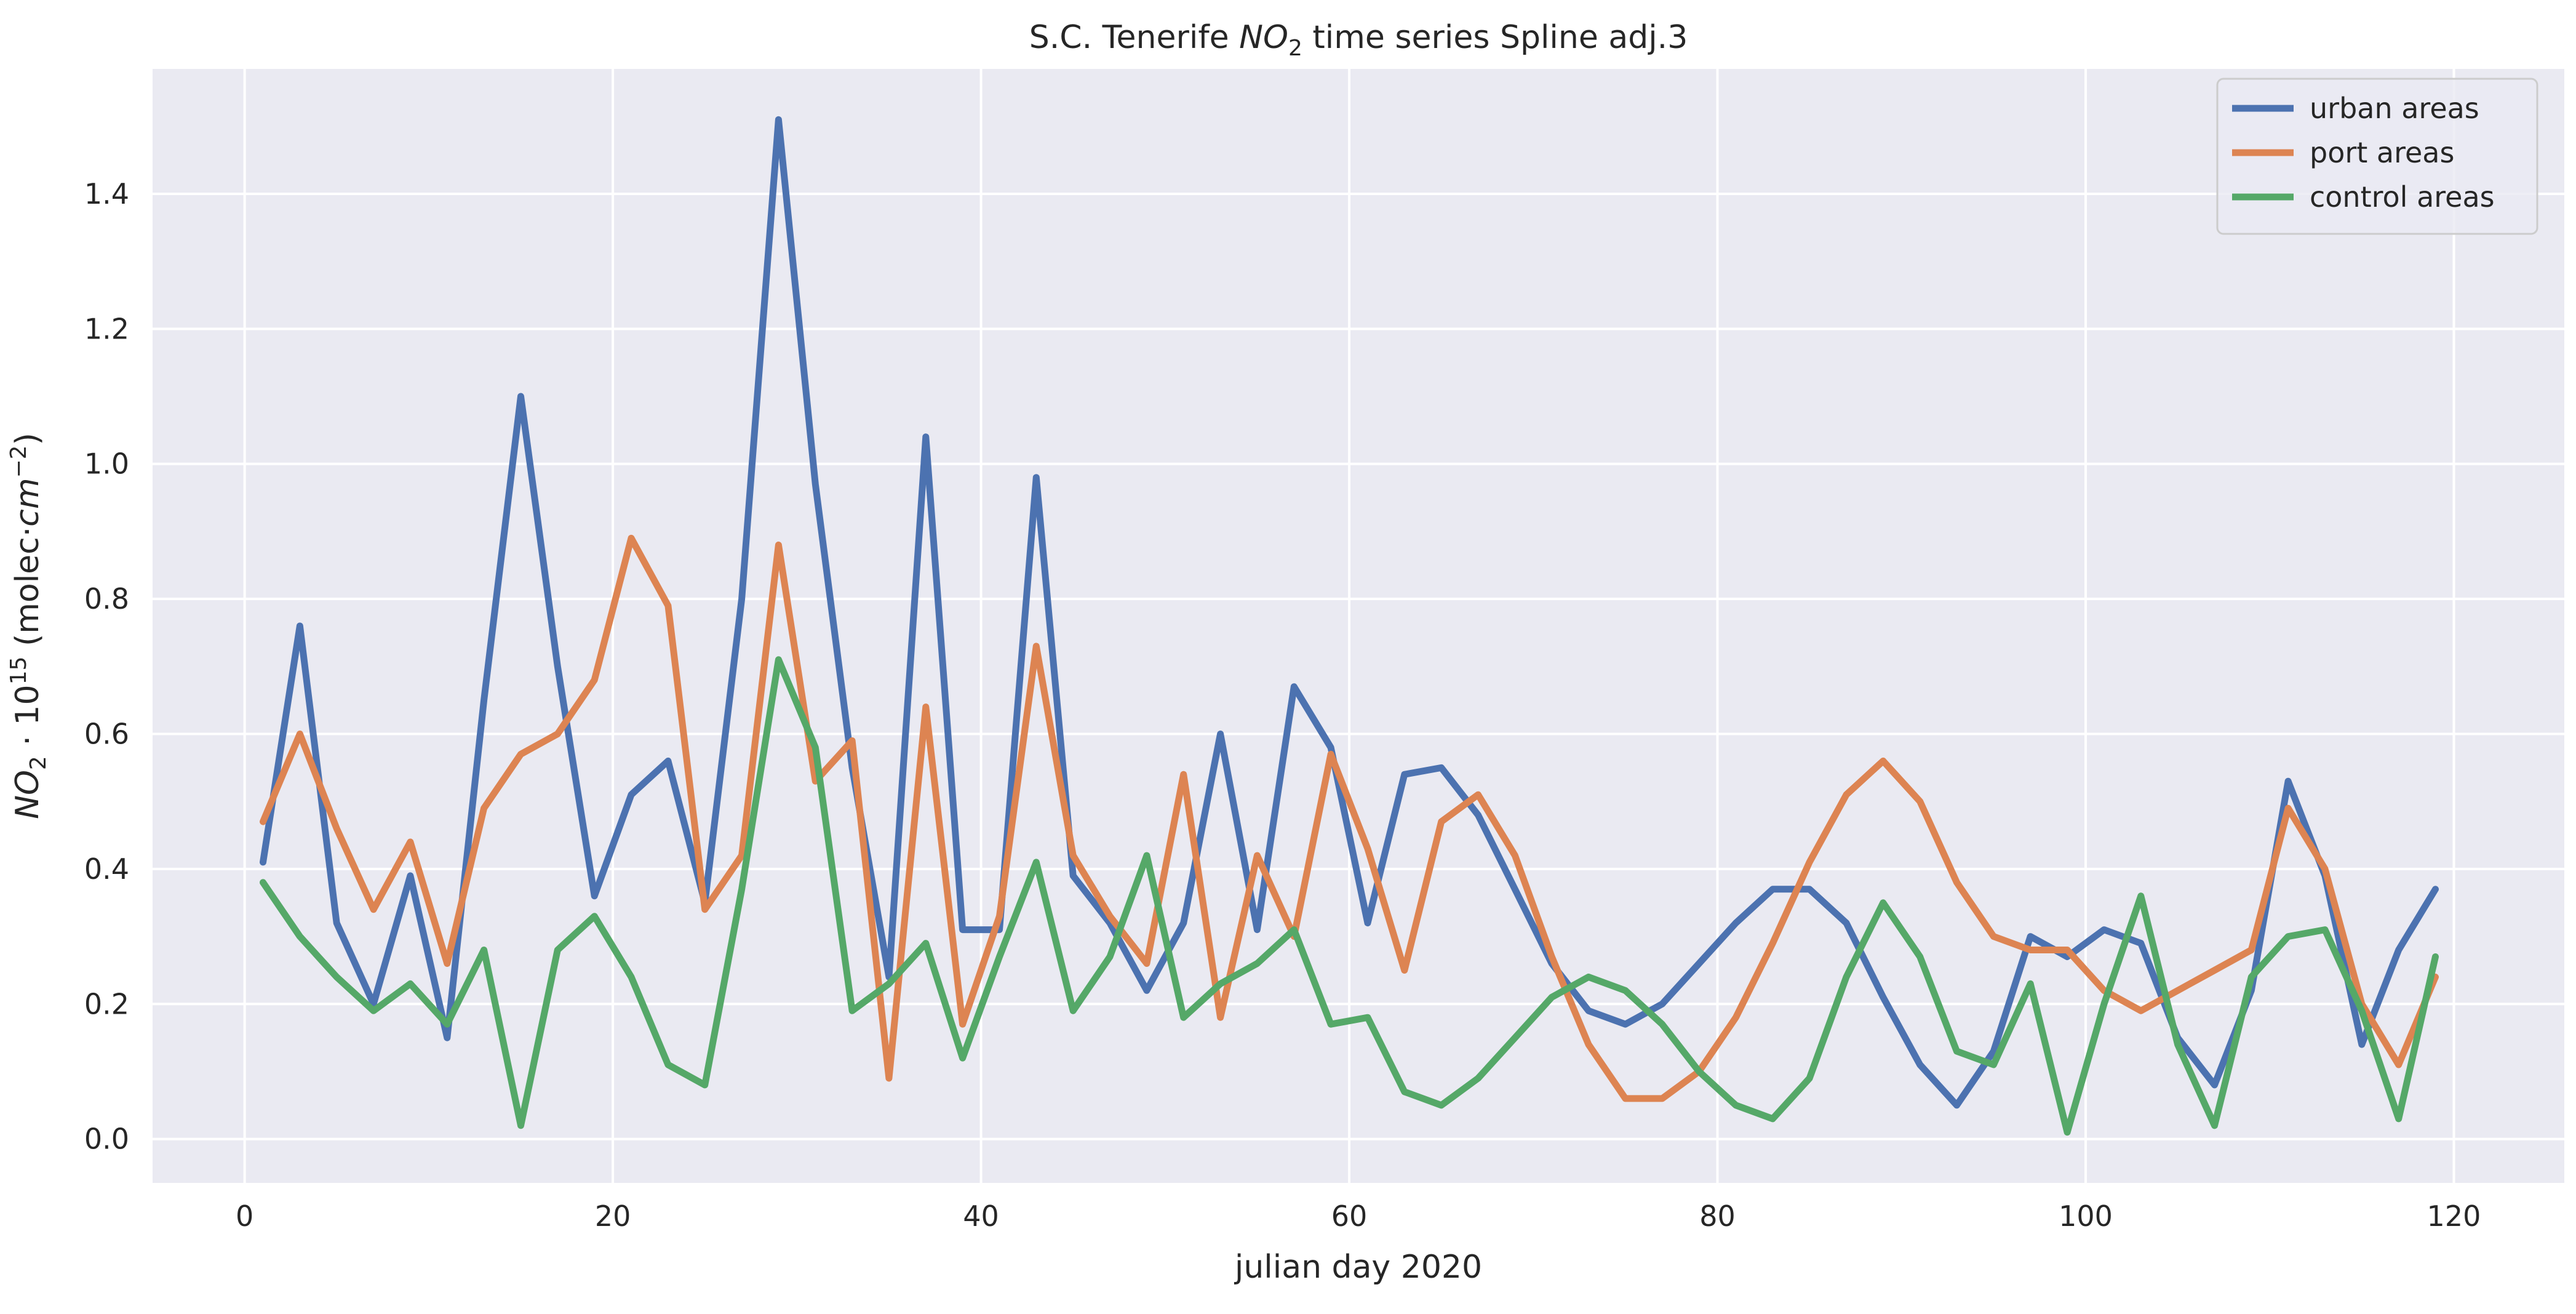  I want to click on x-tick-label: 20, so click(613, 1217).